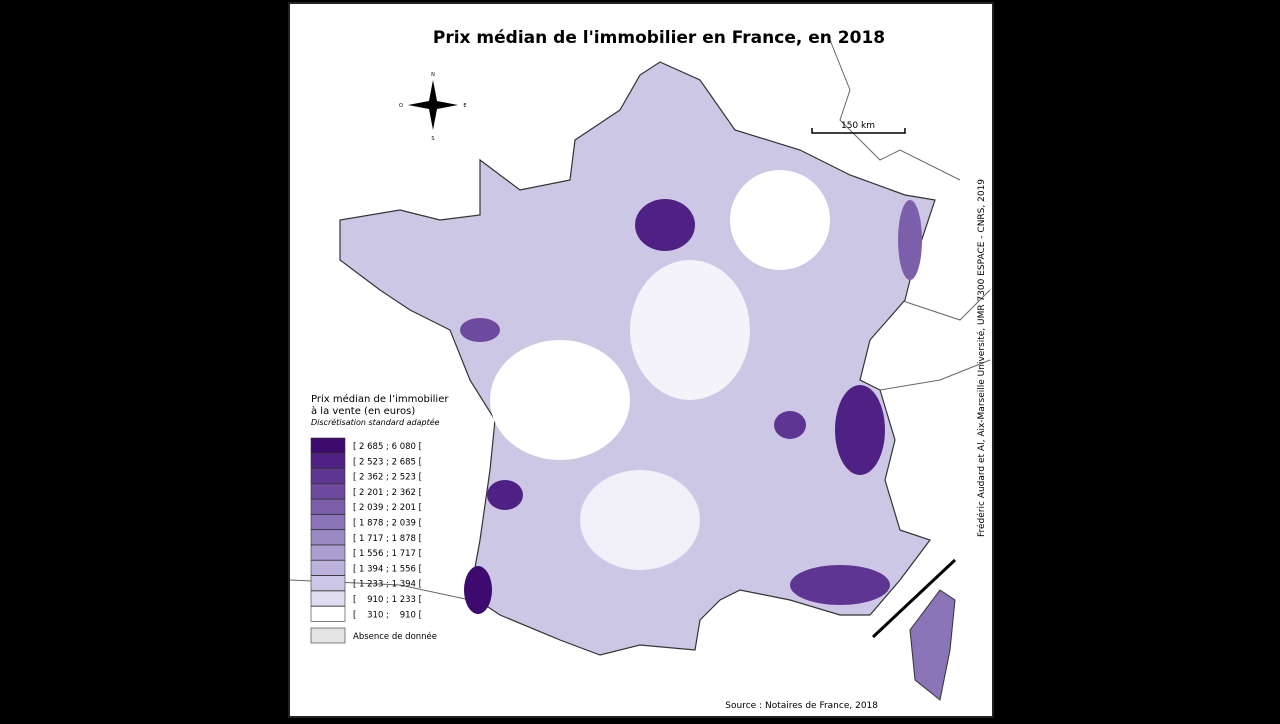 This screenshot has width=1280, height=724. What do you see at coordinates (387, 554) in the screenshot?
I see `legend-label: [ 1 556 ; 1 717 [` at bounding box center [387, 554].